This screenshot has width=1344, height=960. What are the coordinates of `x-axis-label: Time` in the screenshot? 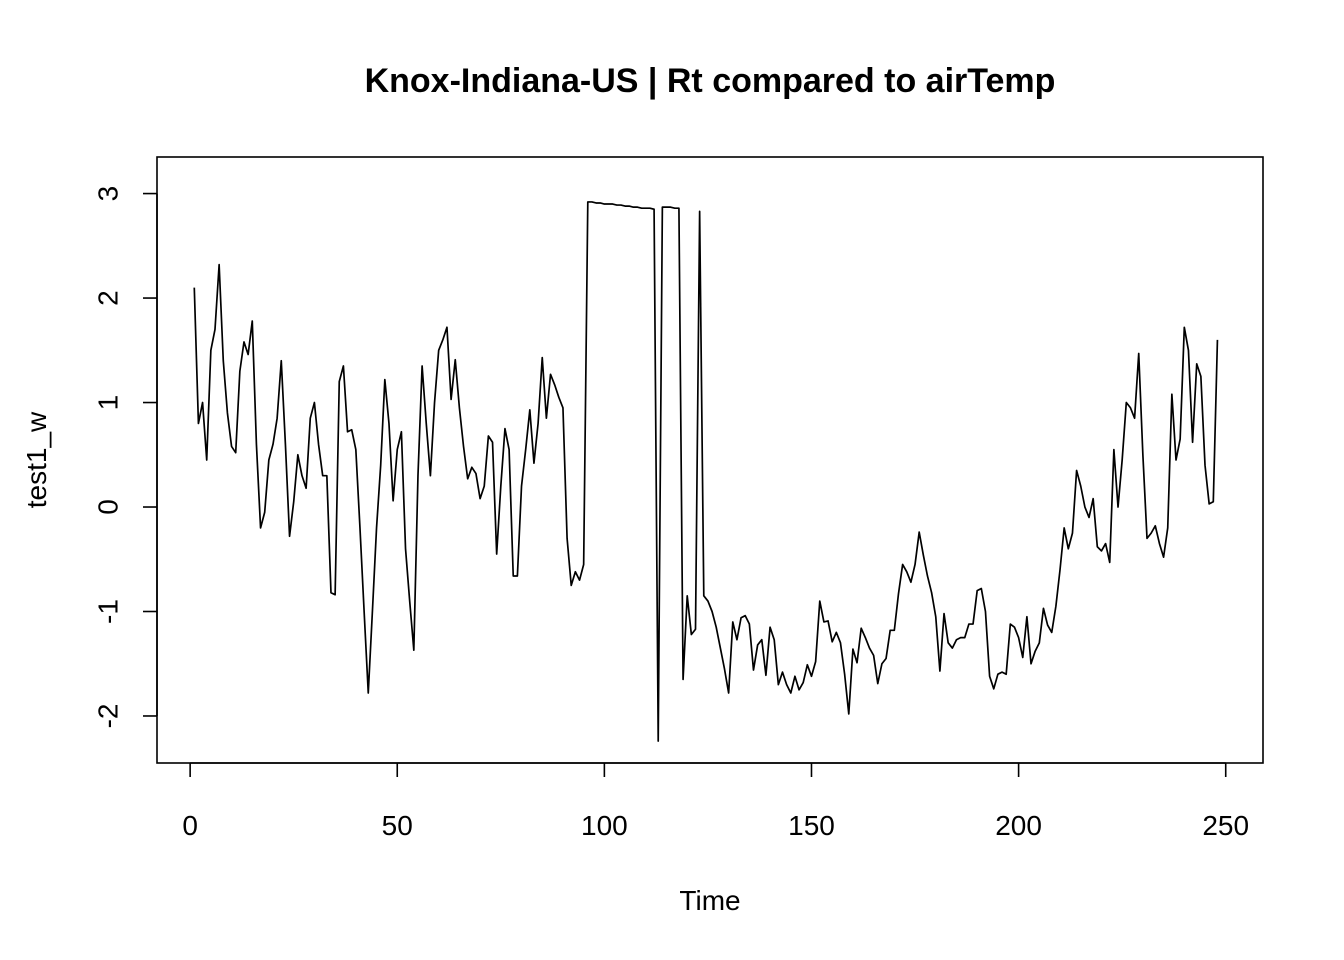 It's located at (709, 900).